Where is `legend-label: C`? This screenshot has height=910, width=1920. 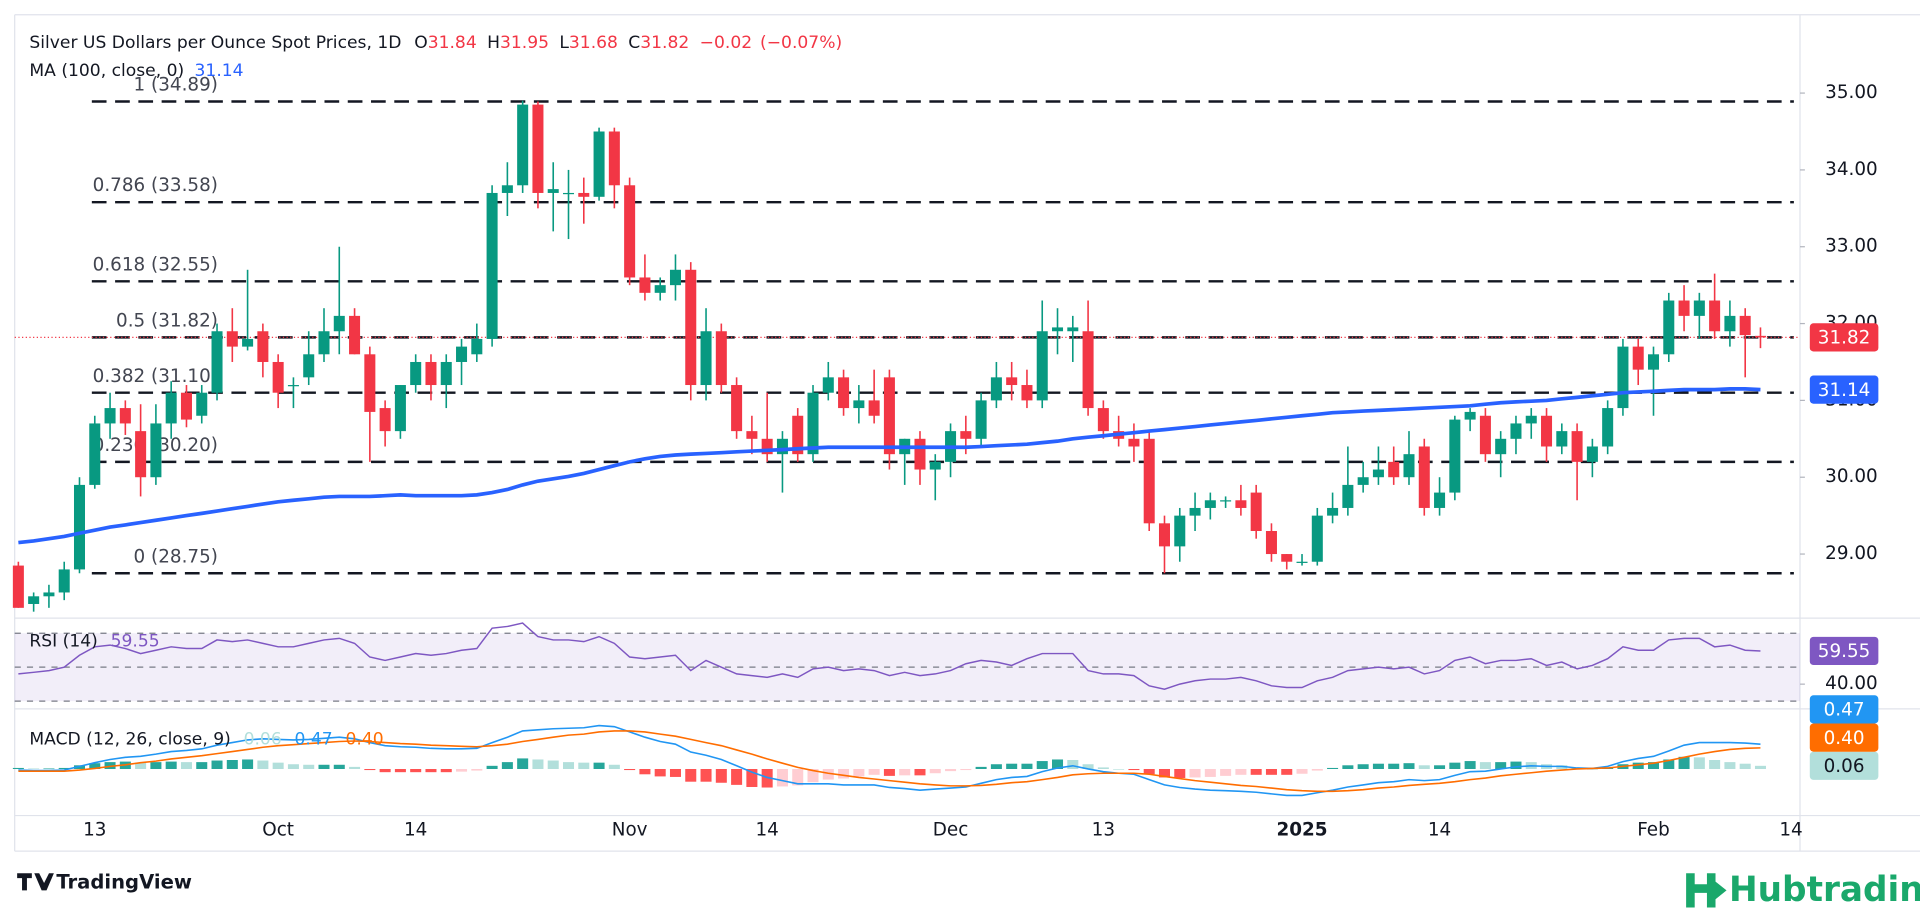
legend-label: C is located at coordinates (634, 43).